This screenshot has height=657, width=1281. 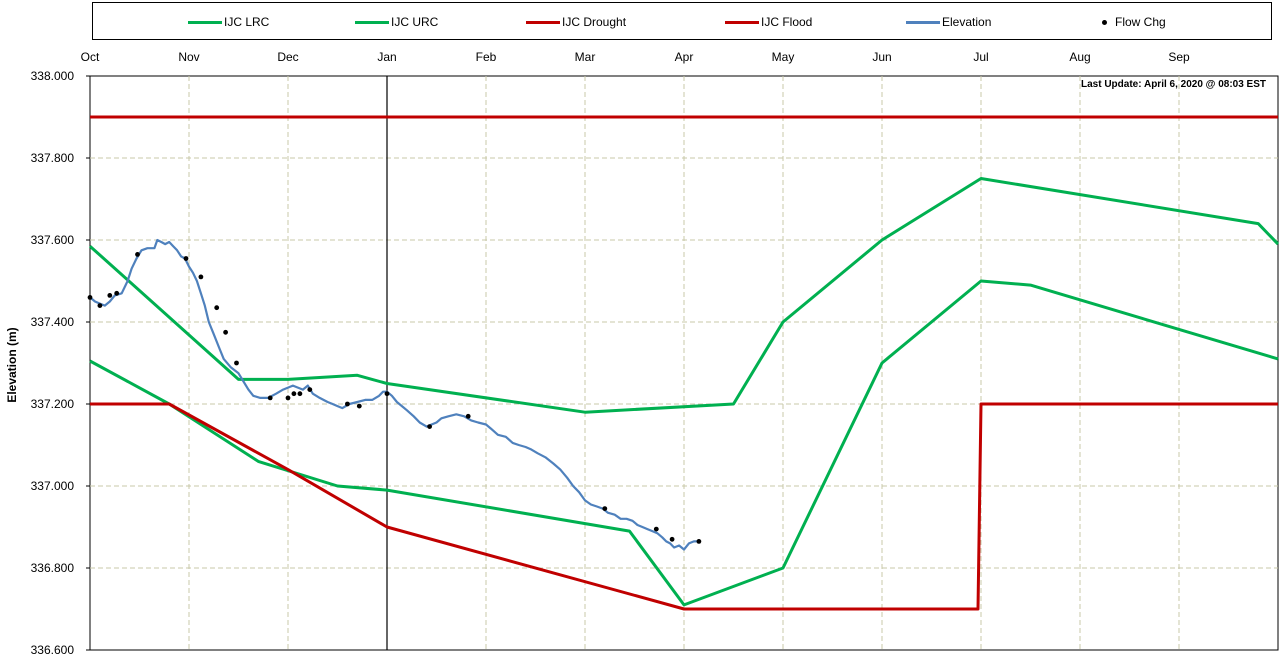 I want to click on x-tick-label: Dec, so click(x=288, y=57).